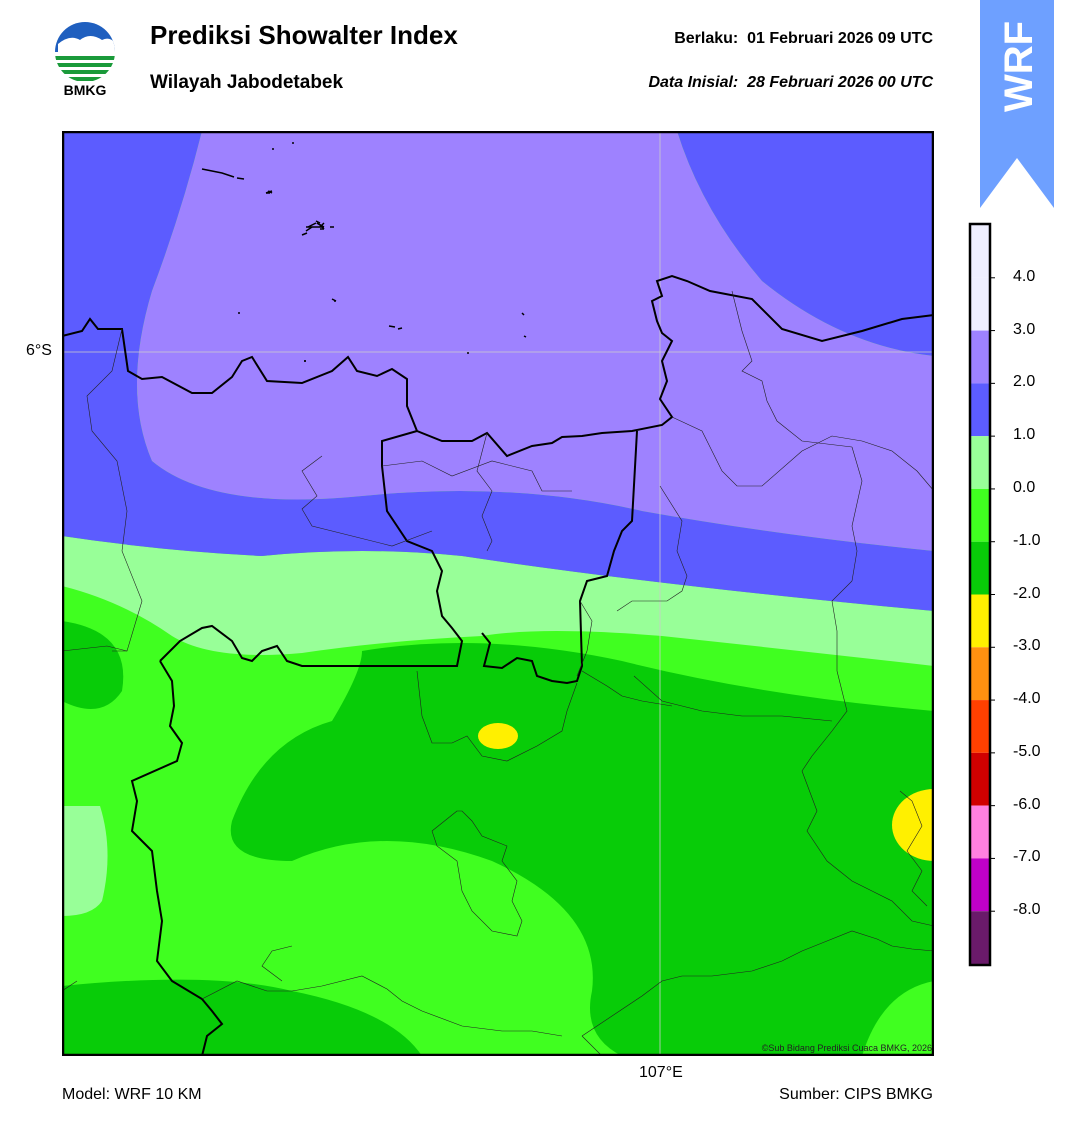 This screenshot has width=1068, height=1128. Describe the element at coordinates (790, 82) in the screenshot. I see `init-time: Data Inisial: 28 Februari 2026 00 UTC` at that location.